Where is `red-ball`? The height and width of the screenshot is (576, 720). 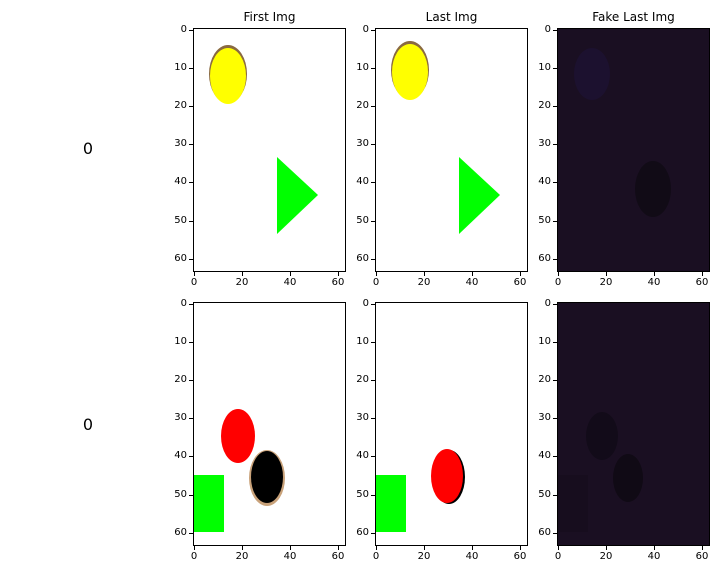
red-ball is located at coordinates (447, 476).